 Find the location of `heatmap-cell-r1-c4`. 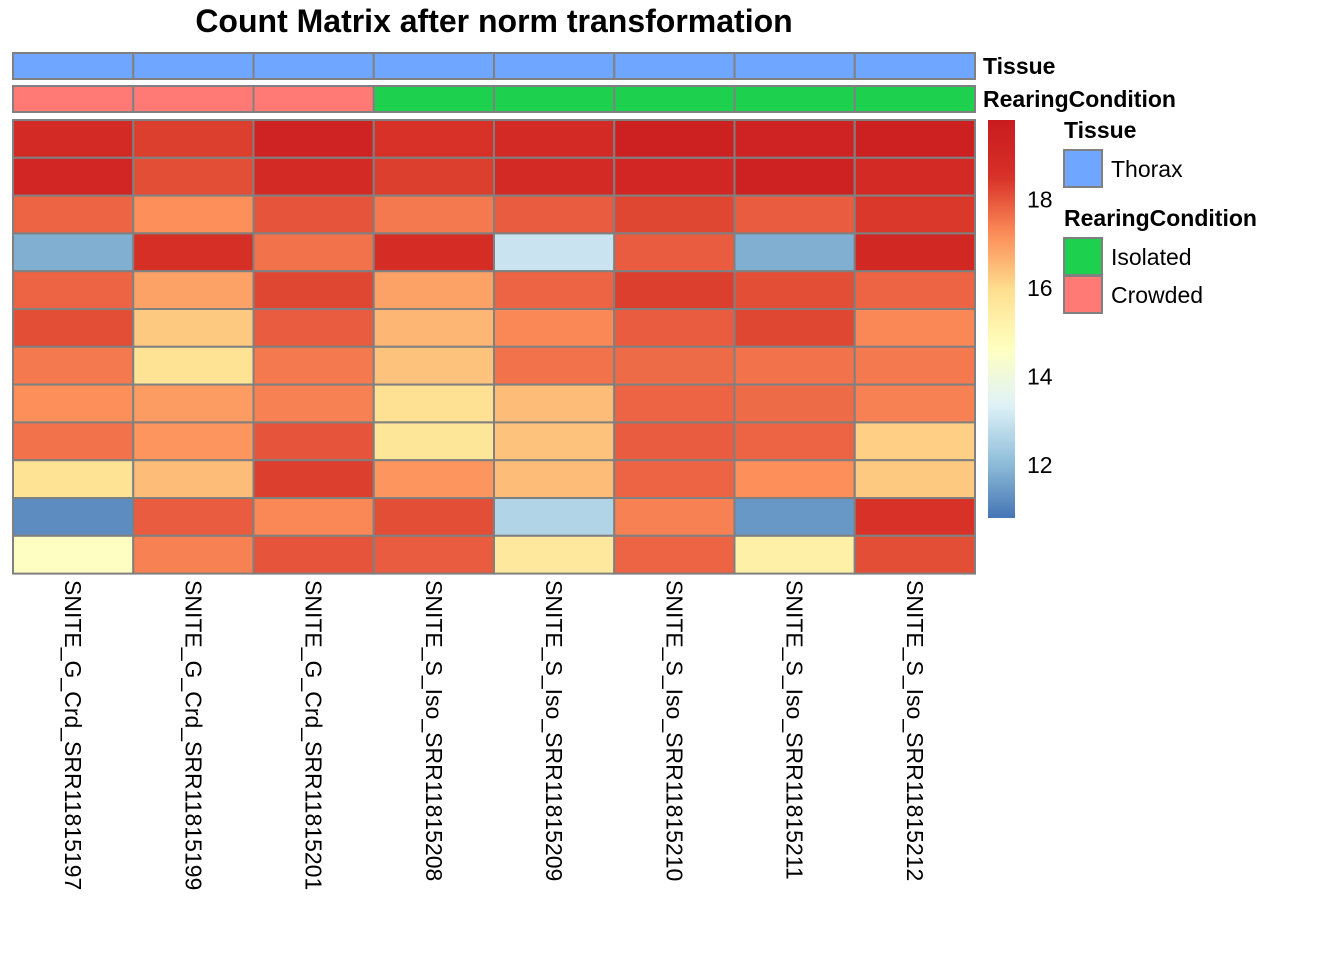

heatmap-cell-r1-c4 is located at coordinates (433, 139).